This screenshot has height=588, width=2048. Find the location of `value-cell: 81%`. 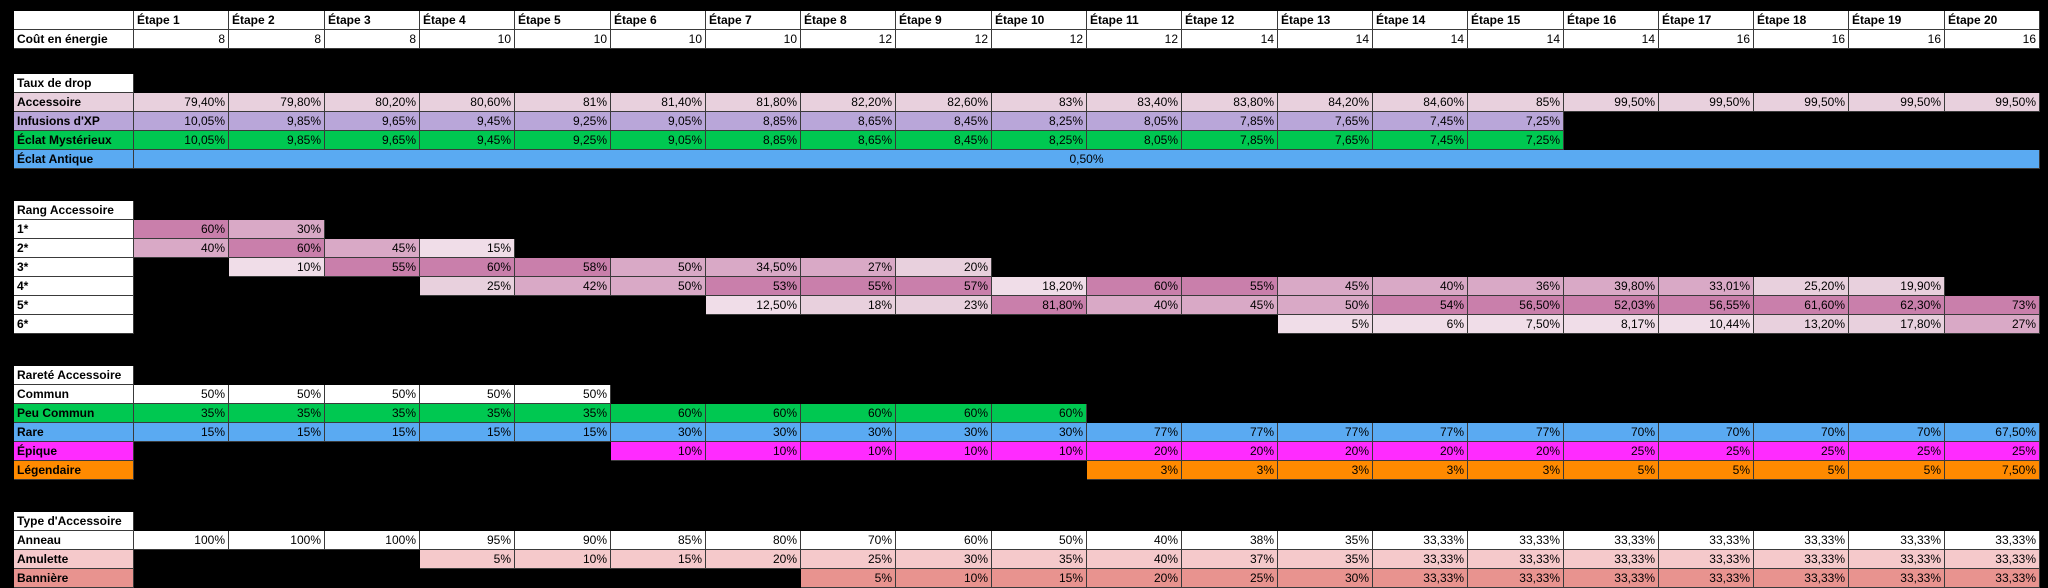

value-cell: 81% is located at coordinates (563, 102).